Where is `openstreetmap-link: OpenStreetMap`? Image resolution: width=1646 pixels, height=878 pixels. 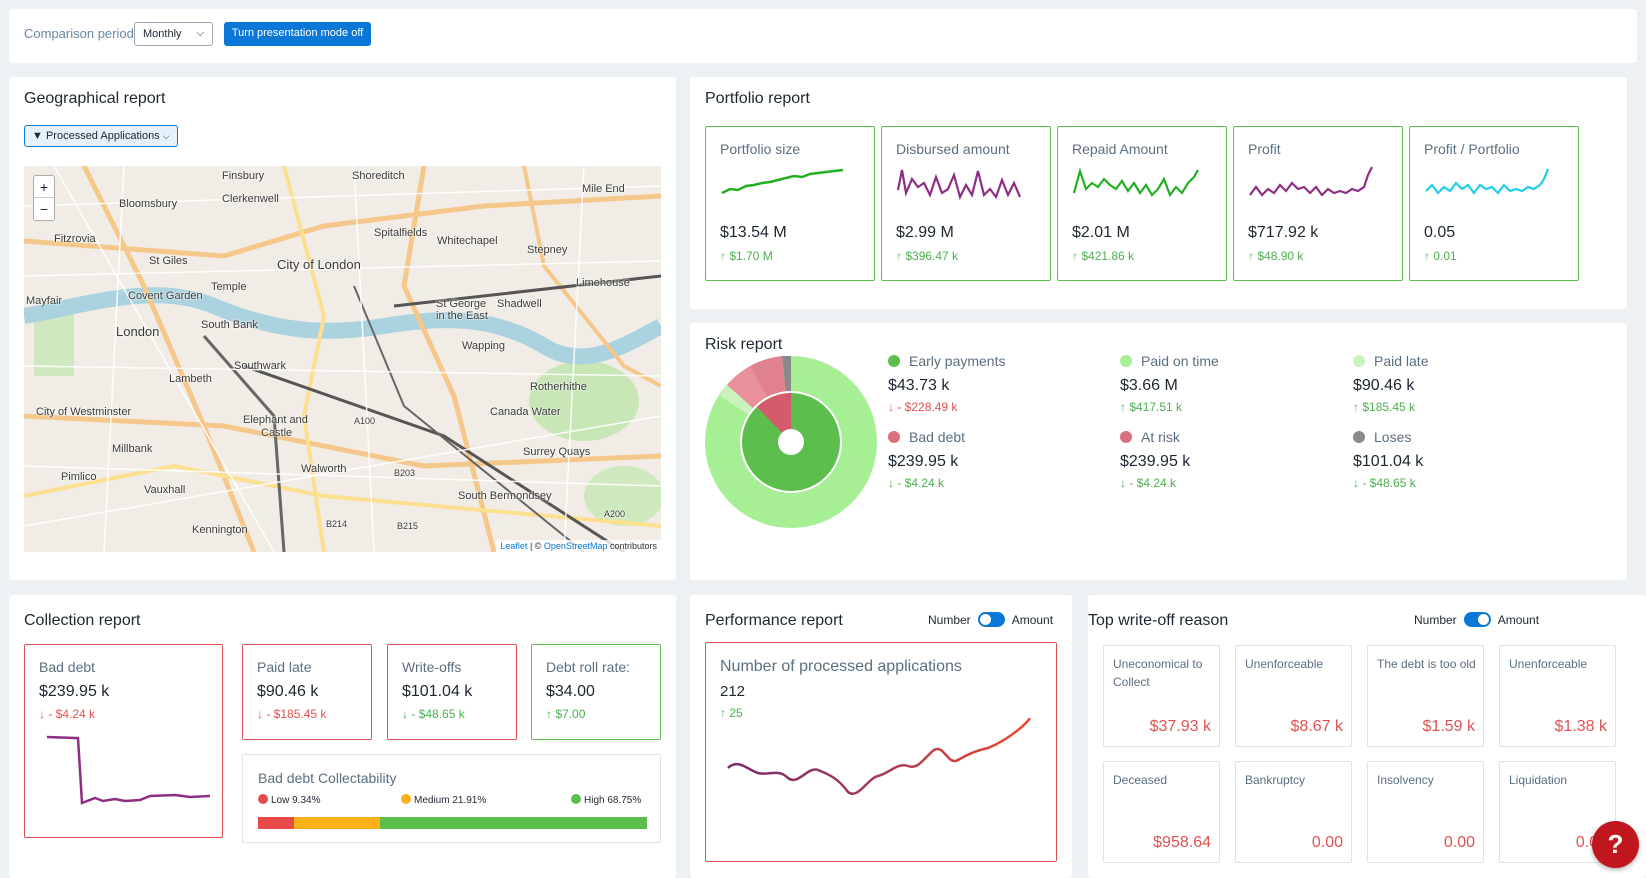 openstreetmap-link: OpenStreetMap is located at coordinates (575, 546).